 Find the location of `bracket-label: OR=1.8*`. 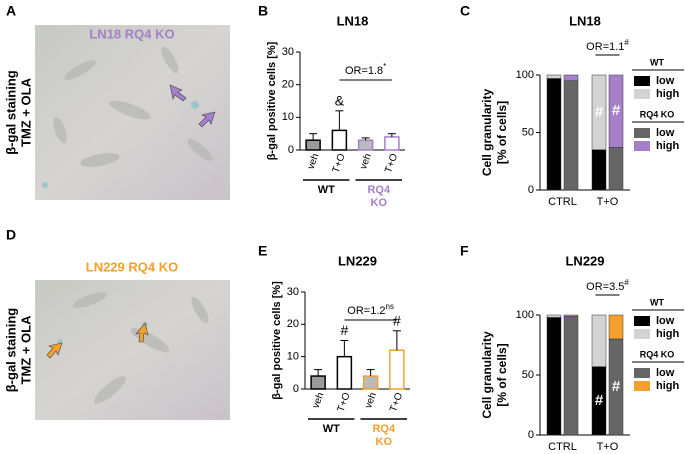

bracket-label: OR=1.8* is located at coordinates (365, 69).